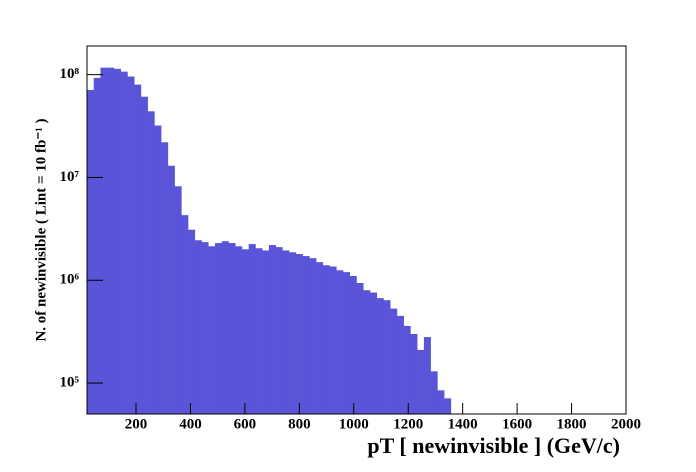 Image resolution: width=696 pixels, height=472 pixels. What do you see at coordinates (354, 424) in the screenshot?
I see `x-tick-label: 1000` at bounding box center [354, 424].